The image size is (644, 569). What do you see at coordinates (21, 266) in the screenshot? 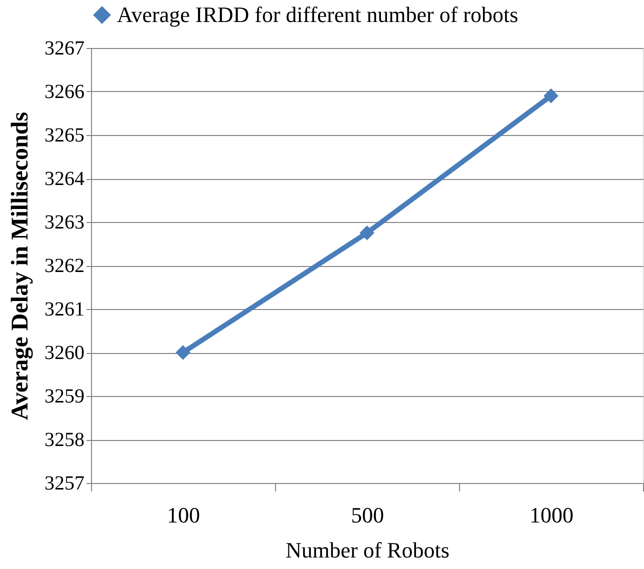
I see `y-axis-title: Average Delay in Milliseconds` at bounding box center [21, 266].